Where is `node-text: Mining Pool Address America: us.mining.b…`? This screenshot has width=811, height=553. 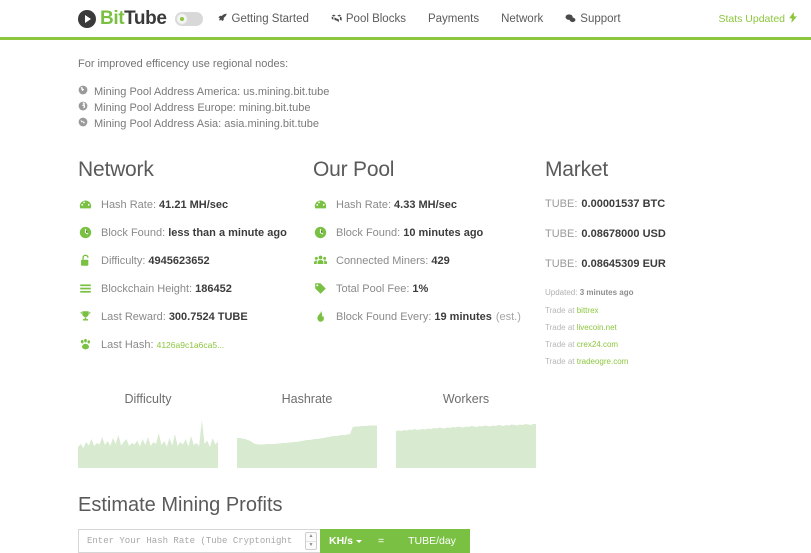
node-text: Mining Pool Address America: us.mining.b… is located at coordinates (212, 92).